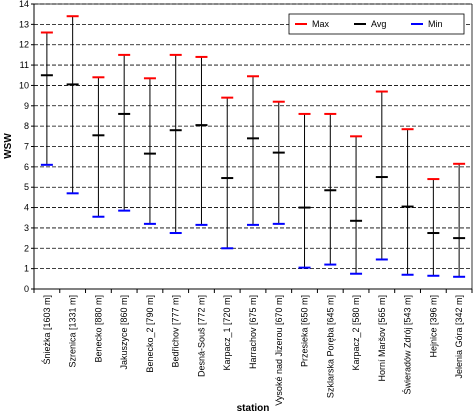 This screenshot has height=414, width=474. What do you see at coordinates (73, 331) in the screenshot?
I see `x-tick-label: Szrenica [1331 m]` at bounding box center [73, 331].